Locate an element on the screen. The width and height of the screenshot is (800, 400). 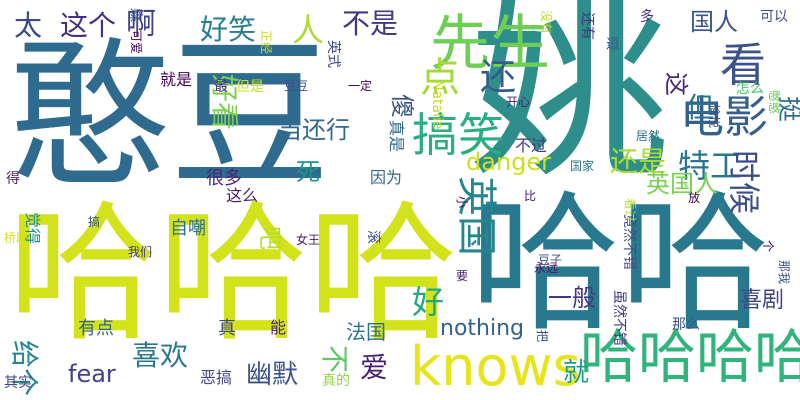
word: 姚 is located at coordinates (570, 103).